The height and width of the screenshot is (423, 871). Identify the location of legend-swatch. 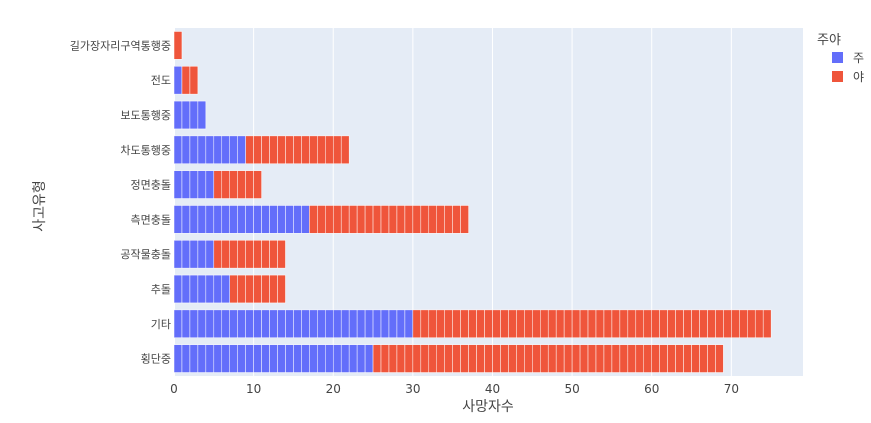
(837, 57).